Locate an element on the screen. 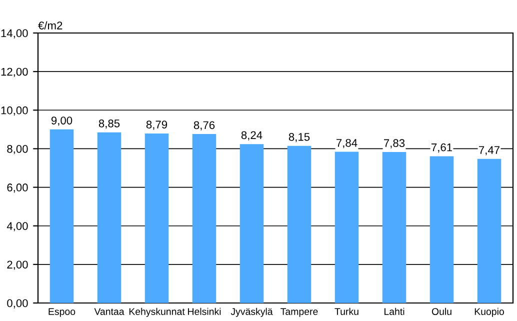 The height and width of the screenshot is (321, 517). data-label: 9,00 is located at coordinates (61, 121).